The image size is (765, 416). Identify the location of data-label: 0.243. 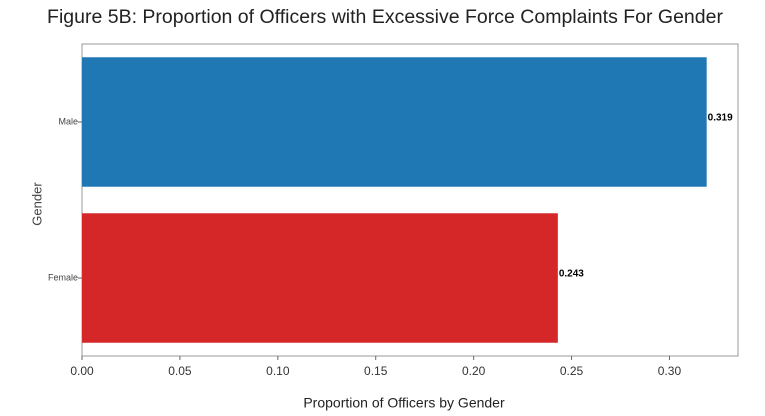
(571, 274).